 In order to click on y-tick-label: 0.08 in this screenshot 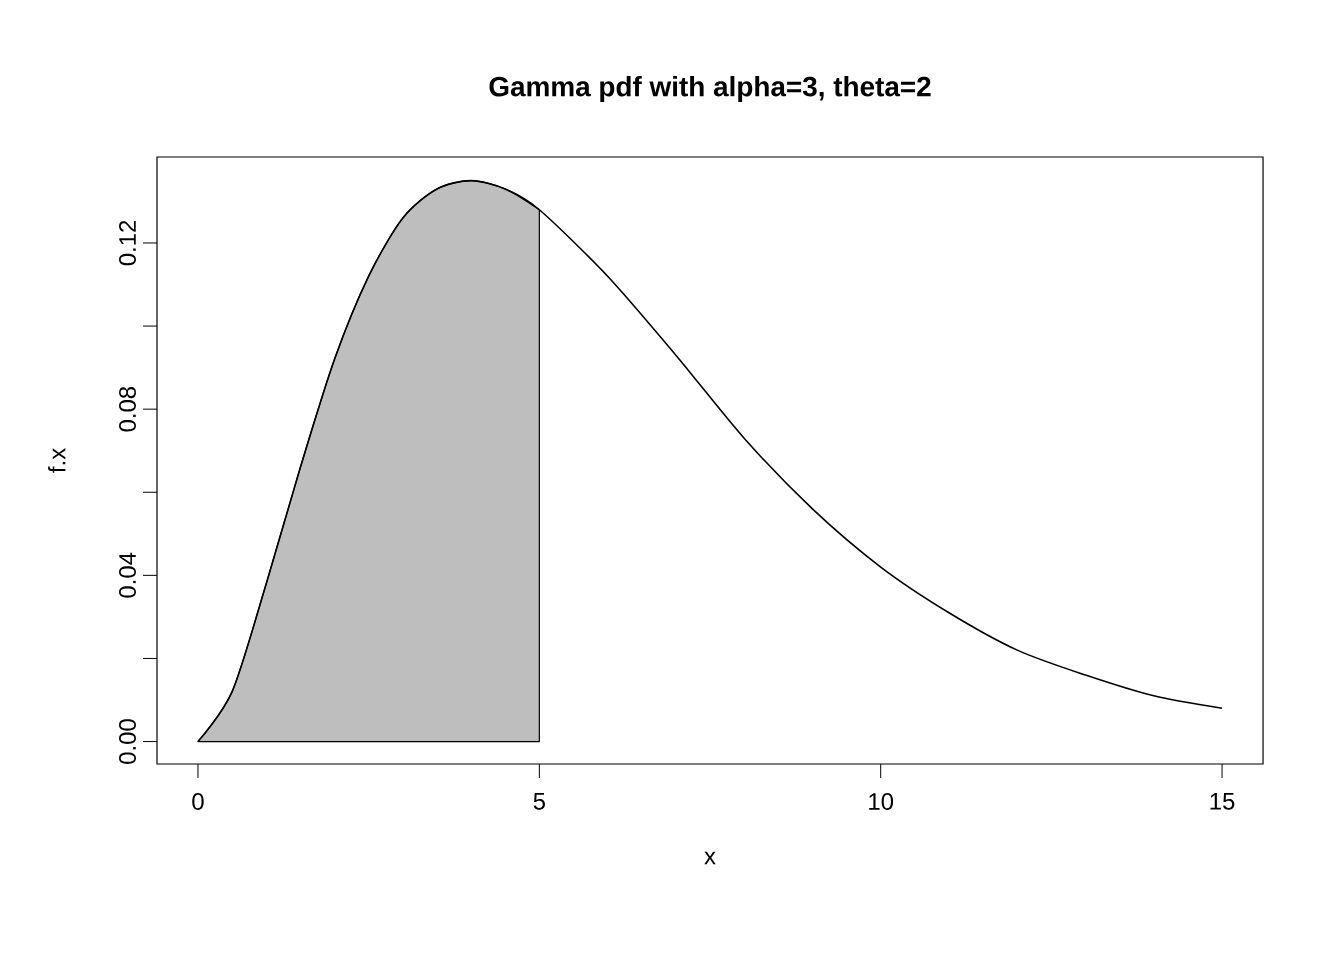, I will do `click(127, 409)`.